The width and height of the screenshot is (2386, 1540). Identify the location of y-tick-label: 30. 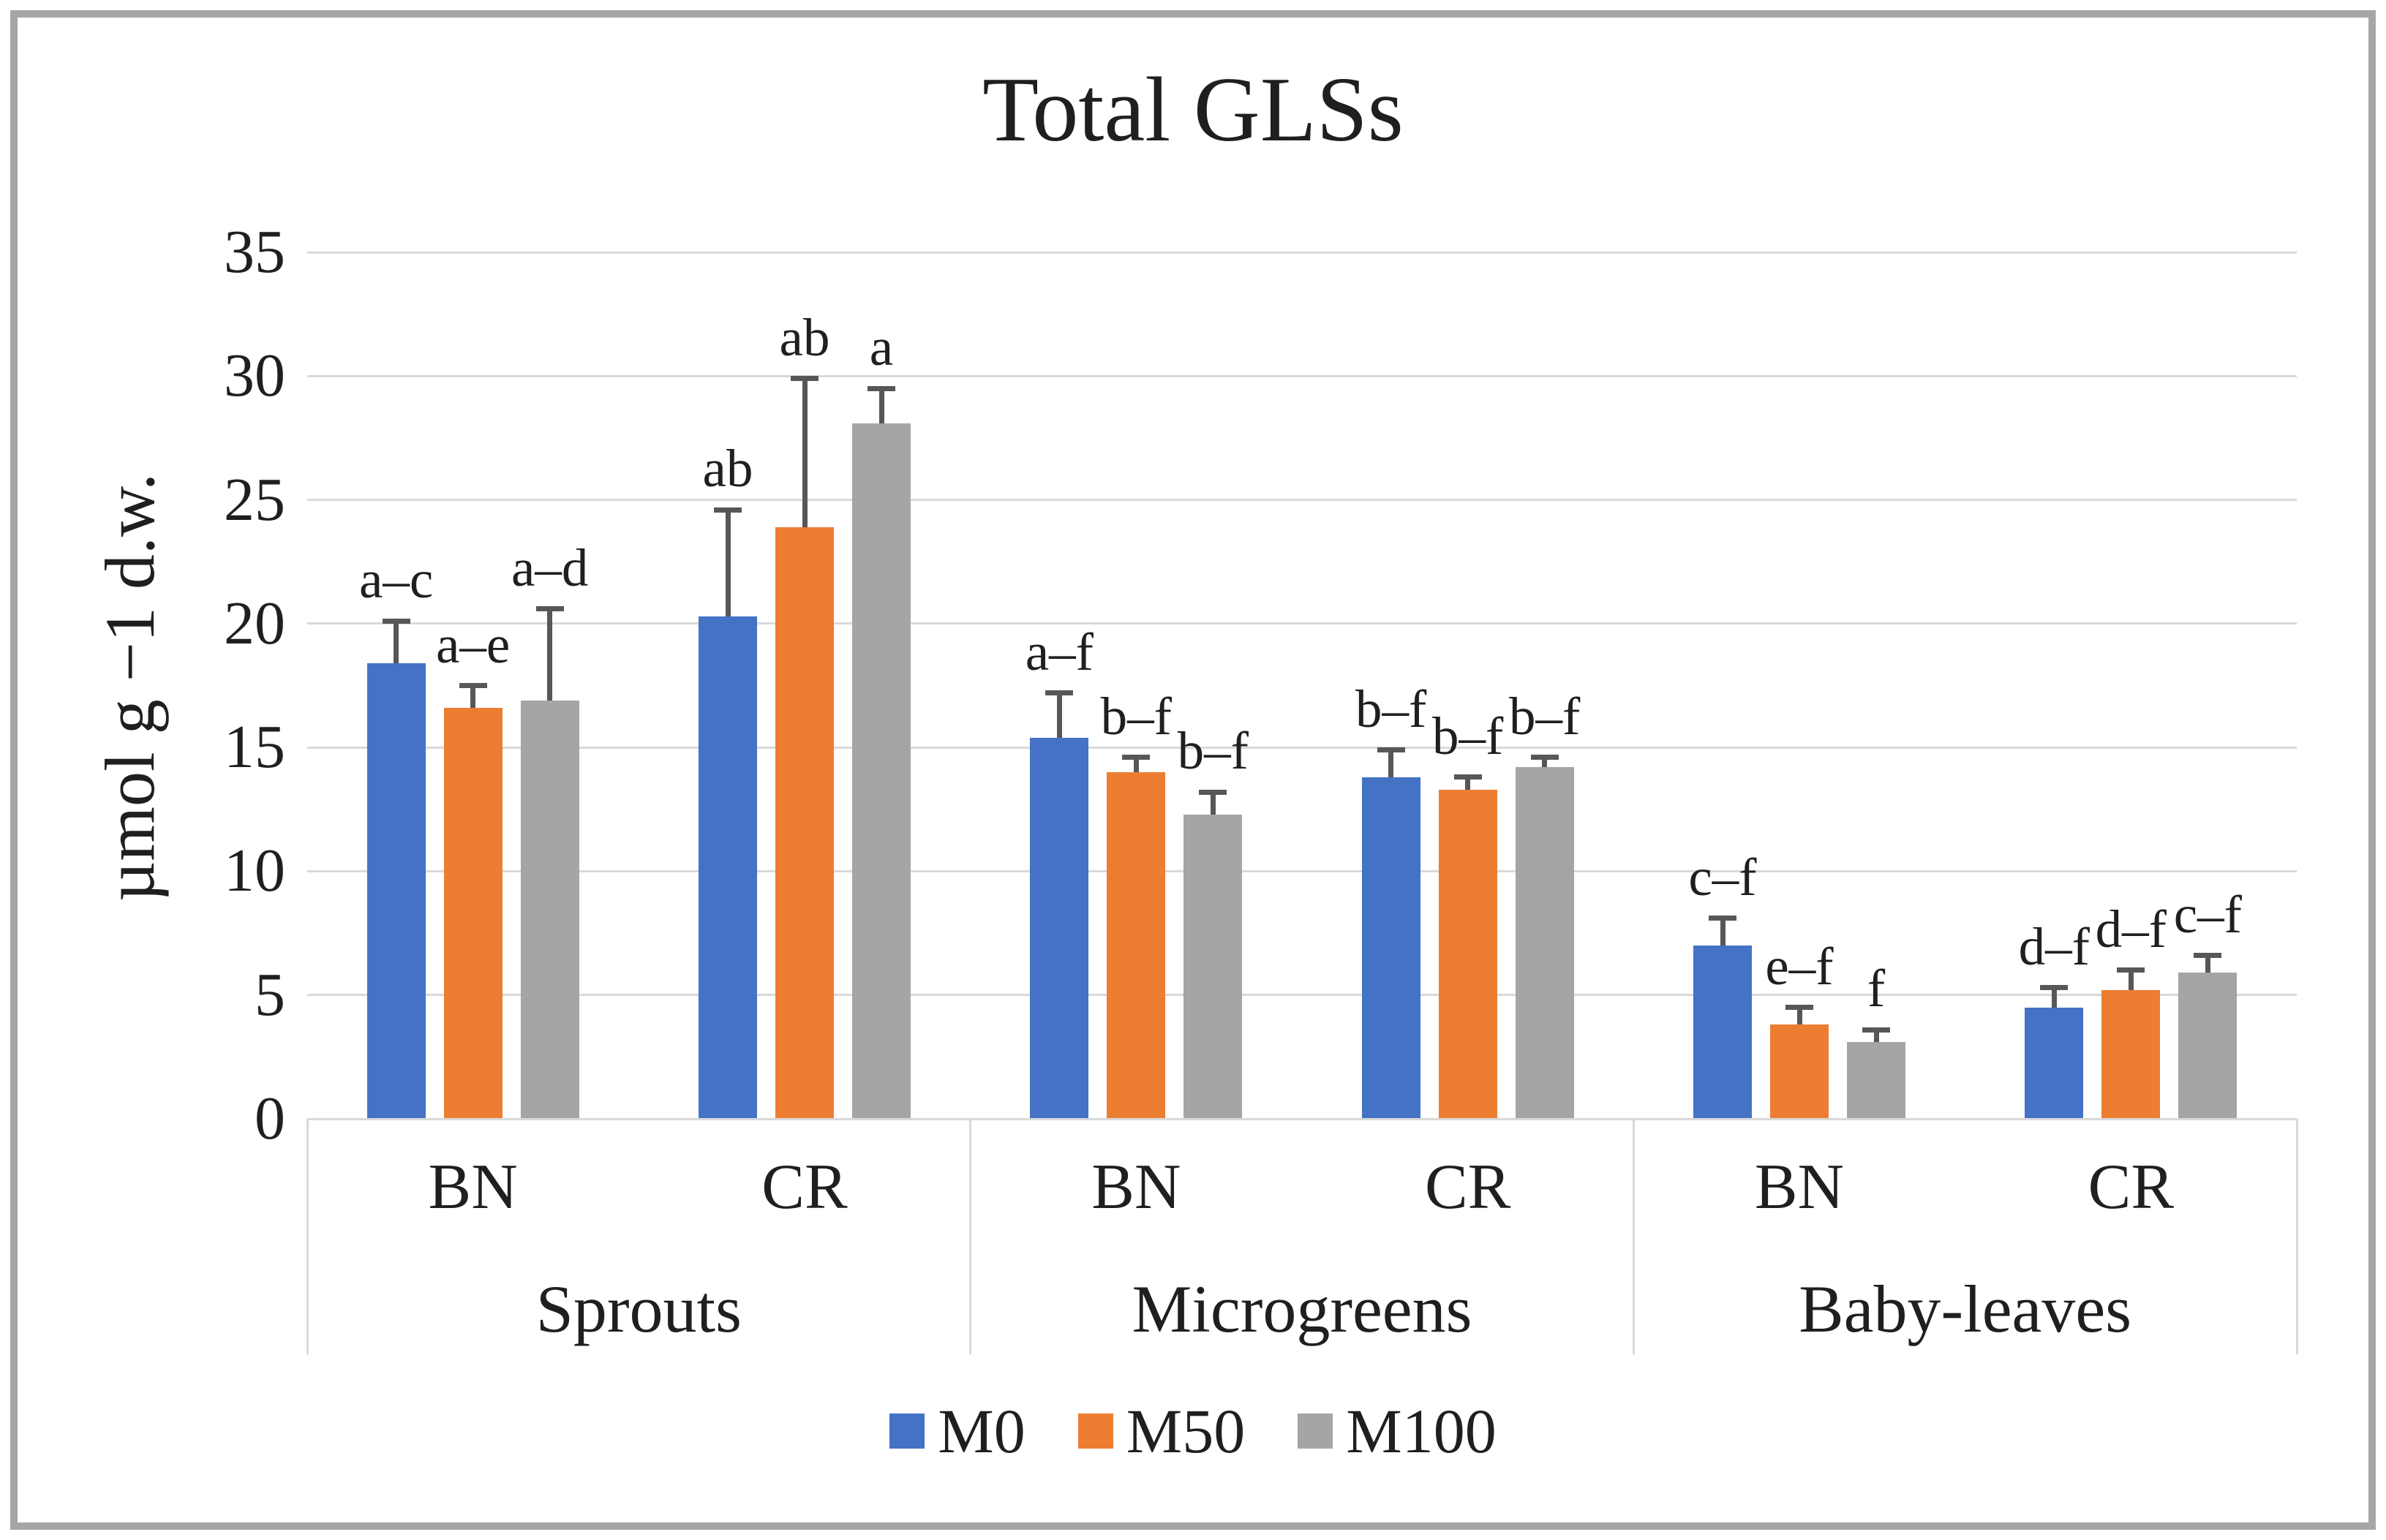
(254, 376).